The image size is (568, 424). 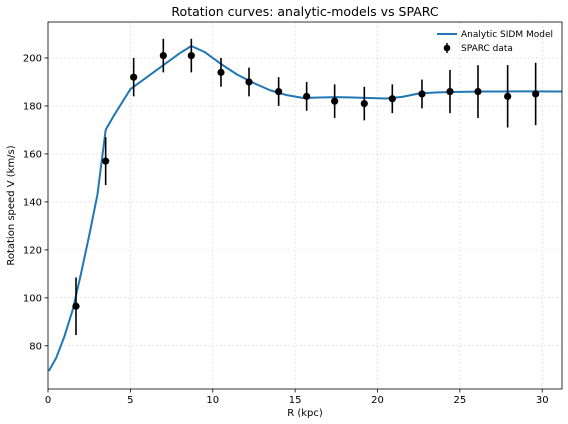 I want to click on x-tick-label: 0, so click(x=48, y=400).